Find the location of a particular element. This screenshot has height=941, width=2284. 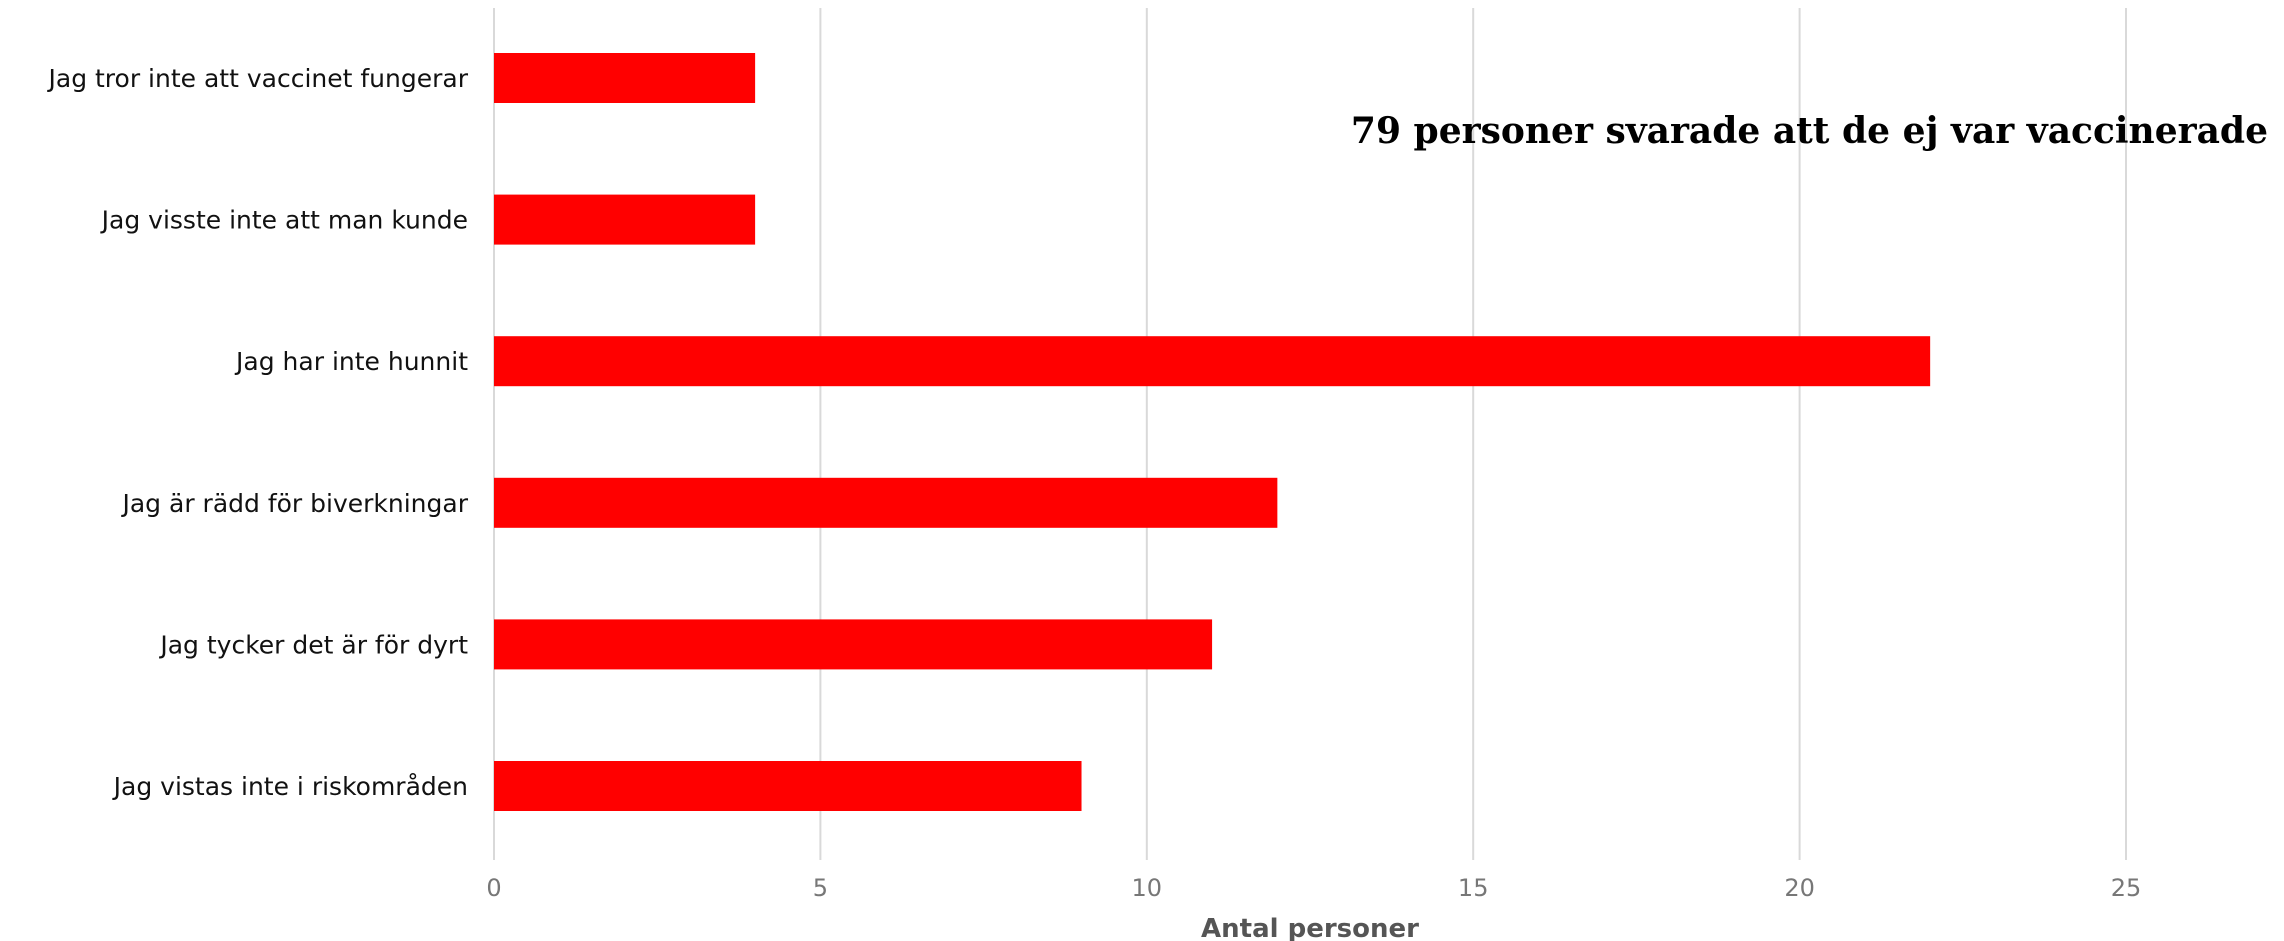

x-tick-label: 0 is located at coordinates (493, 888).